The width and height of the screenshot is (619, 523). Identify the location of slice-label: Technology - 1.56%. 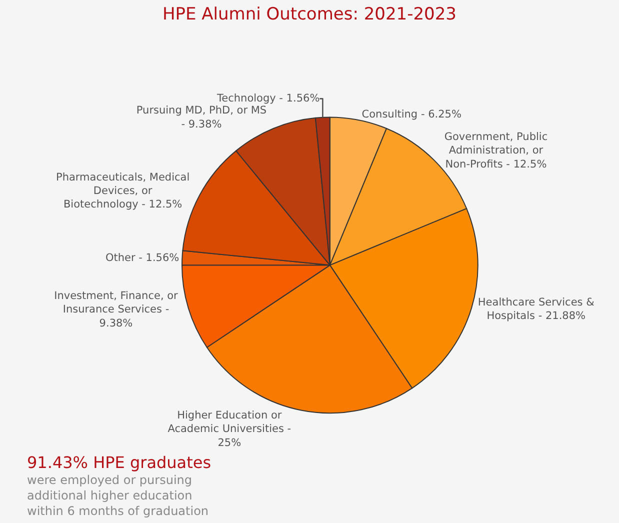
(268, 98).